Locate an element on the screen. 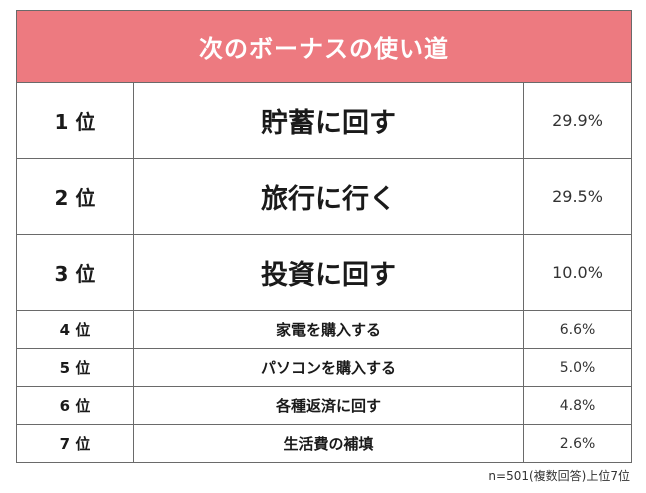 The width and height of the screenshot is (646, 493). table-row: 1 位 貯蓄に回す 29.9% is located at coordinates (324, 120).